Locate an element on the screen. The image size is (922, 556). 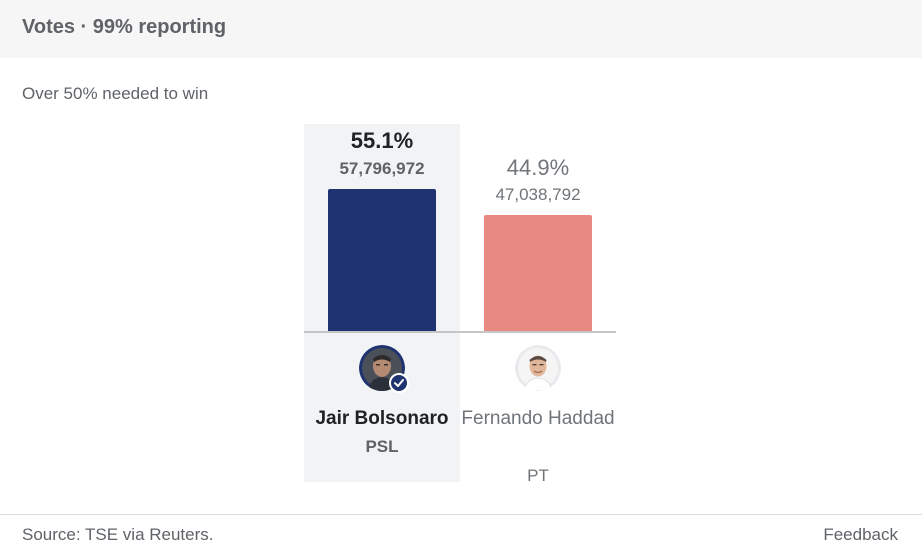
bar-haddad is located at coordinates (538, 273).